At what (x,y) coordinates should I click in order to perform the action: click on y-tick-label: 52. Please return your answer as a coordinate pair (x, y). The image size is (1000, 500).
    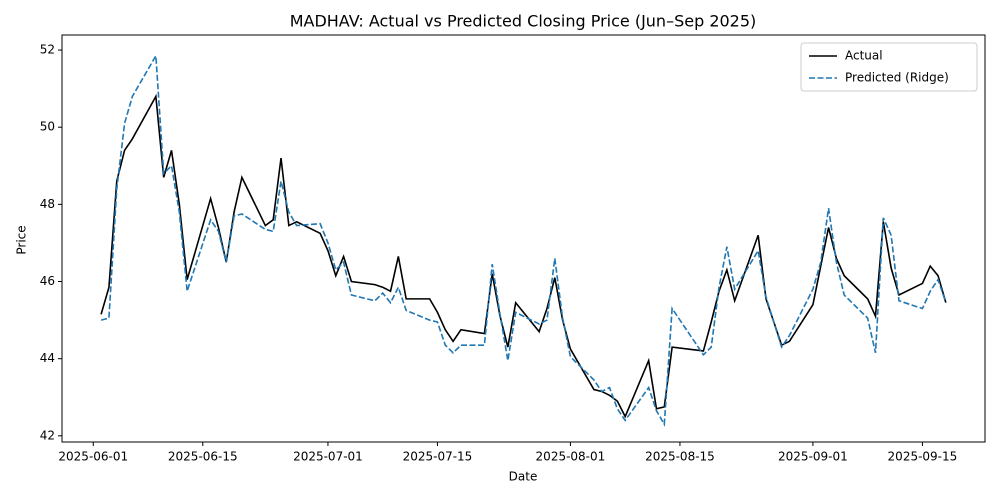
    Looking at the image, I should click on (47, 50).